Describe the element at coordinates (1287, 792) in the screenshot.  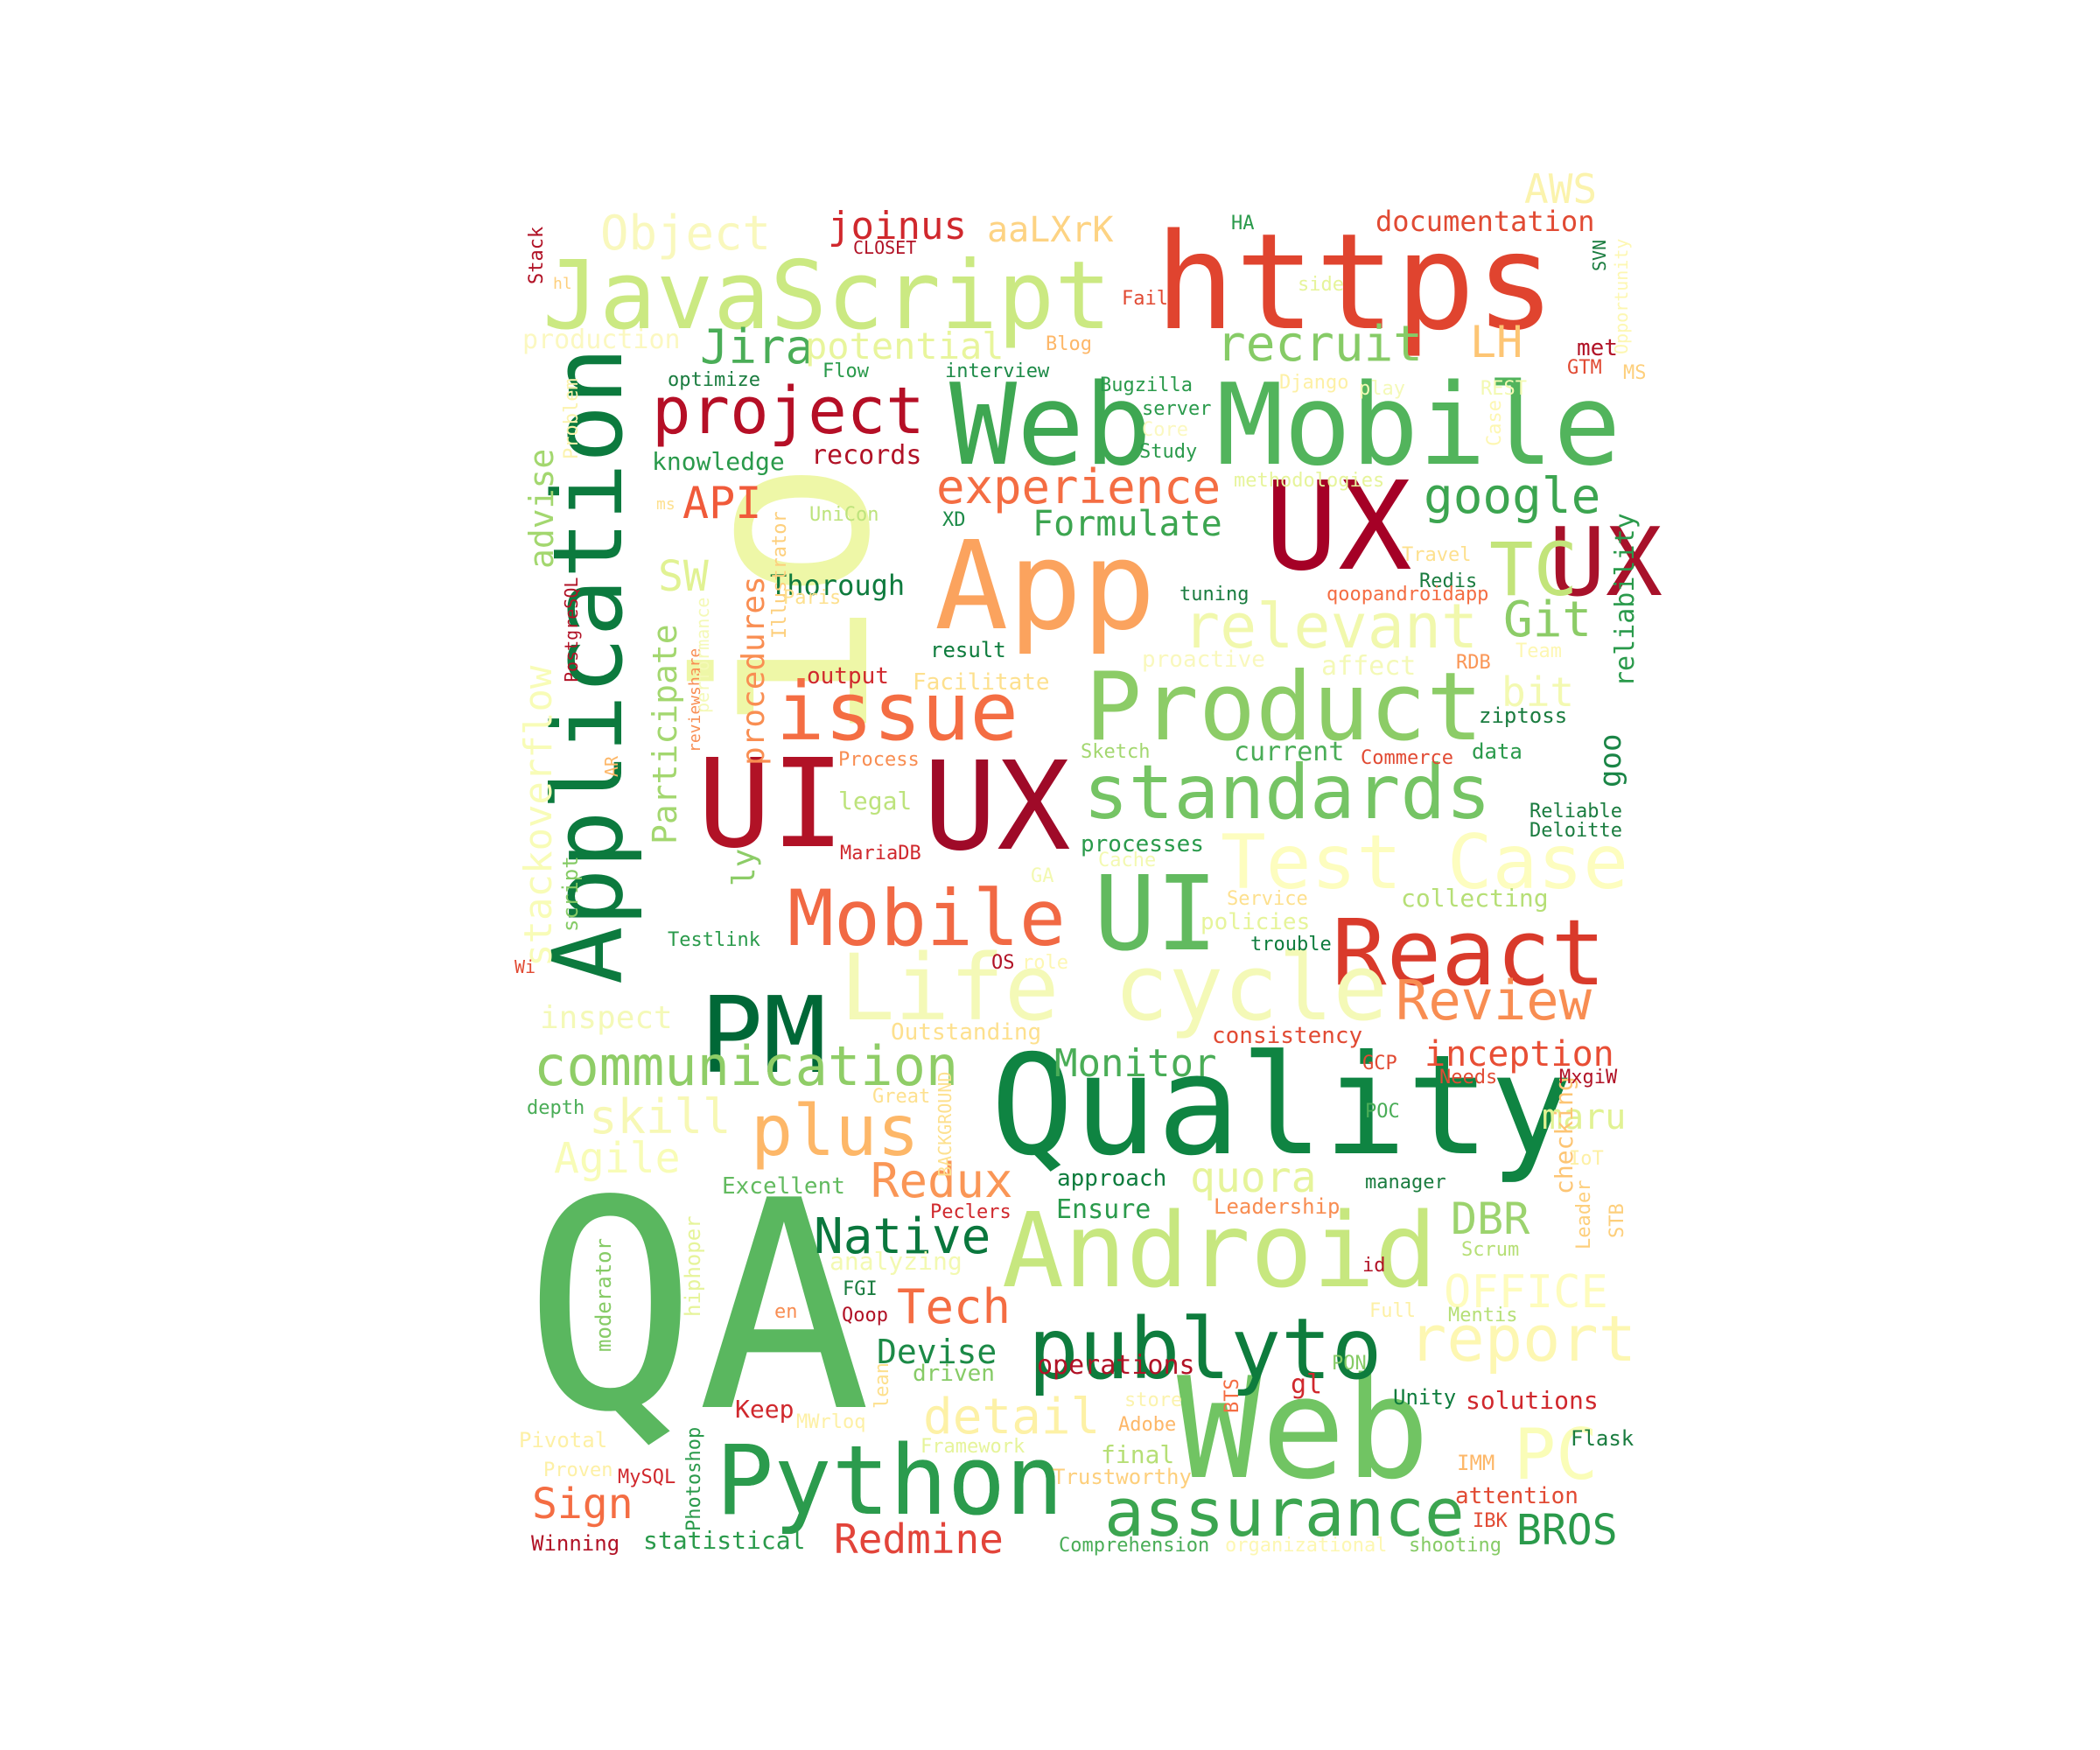
I see `cloud-word: standards` at that location.